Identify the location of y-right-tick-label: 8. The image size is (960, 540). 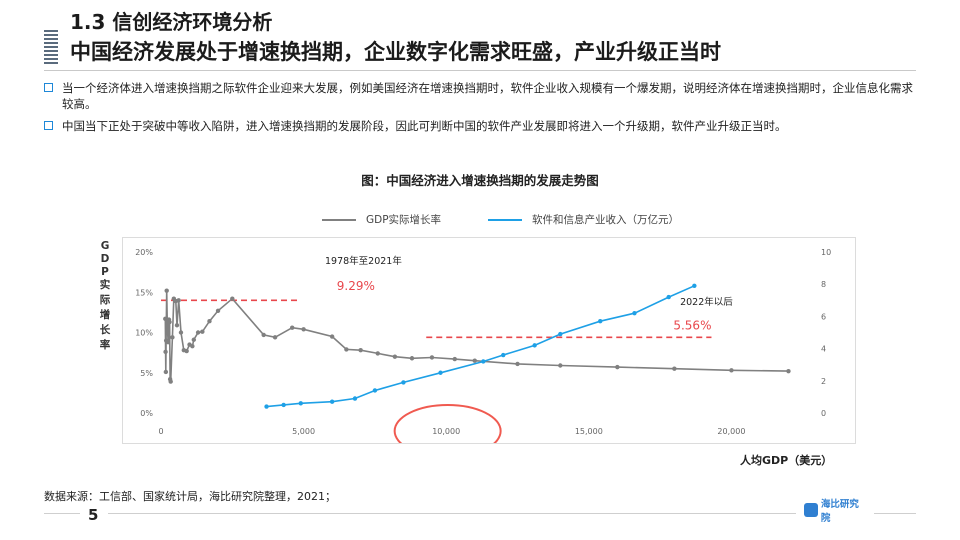
(823, 284).